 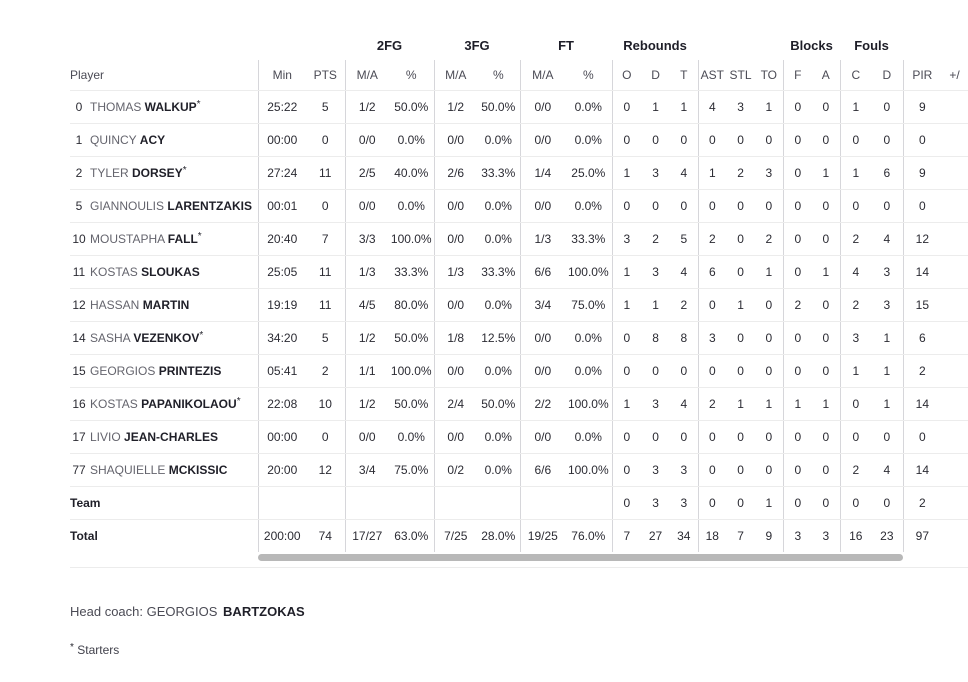 What do you see at coordinates (519, 567) in the screenshot?
I see `table-bottom-divider` at bounding box center [519, 567].